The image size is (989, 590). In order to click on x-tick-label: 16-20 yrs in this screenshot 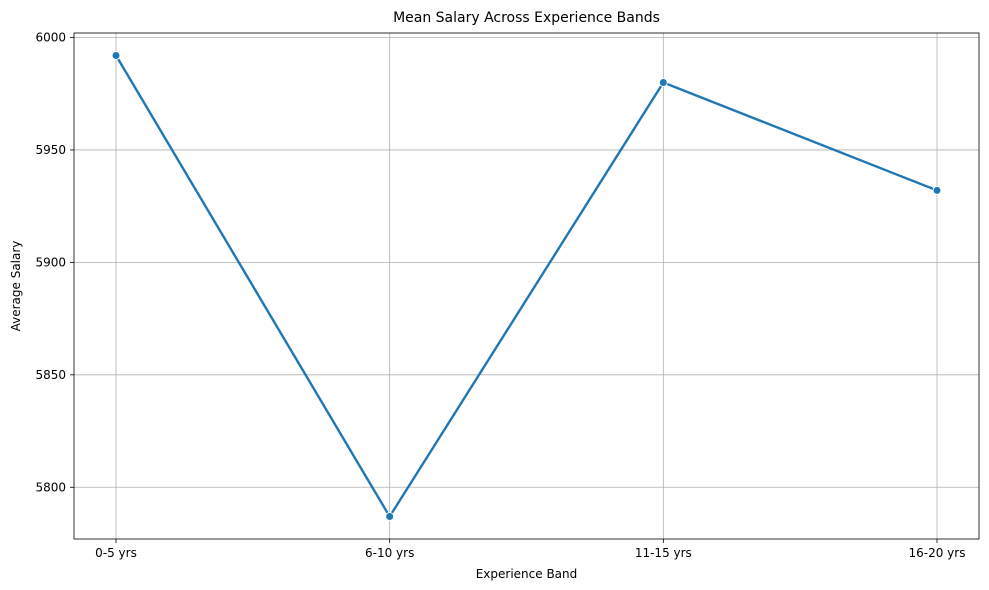, I will do `click(937, 553)`.